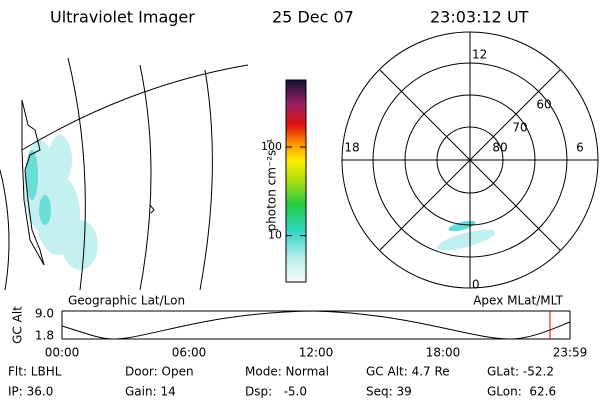 This screenshot has height=400, width=600. I want to click on footer-field: Flt: LBHL, so click(35, 372).